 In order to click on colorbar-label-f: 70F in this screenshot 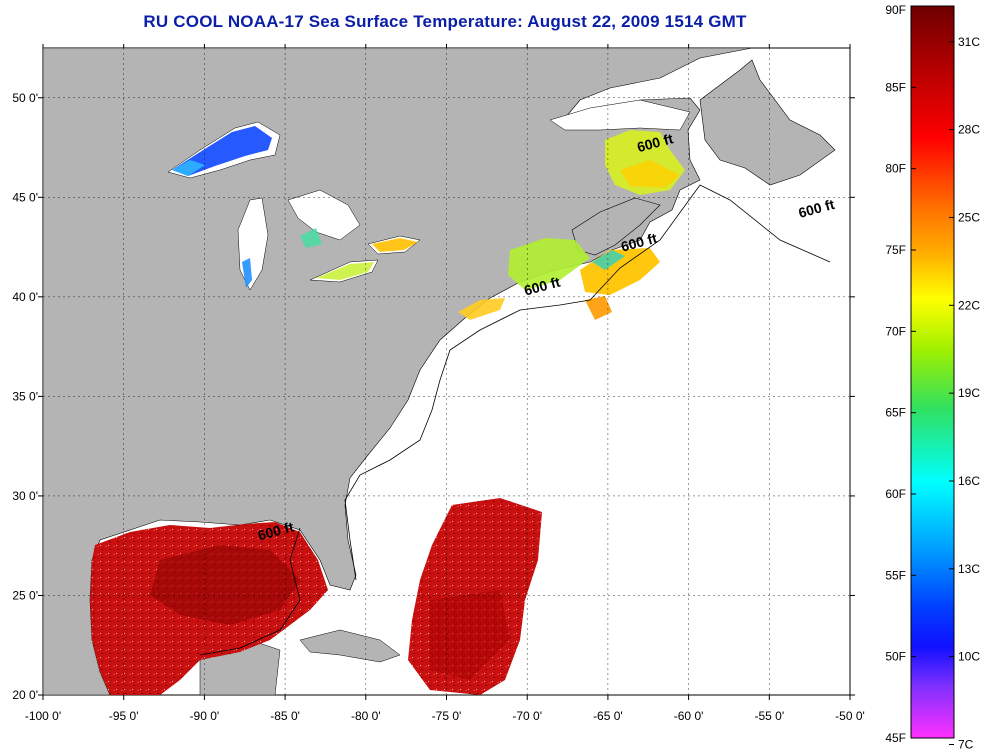, I will do `click(895, 331)`.